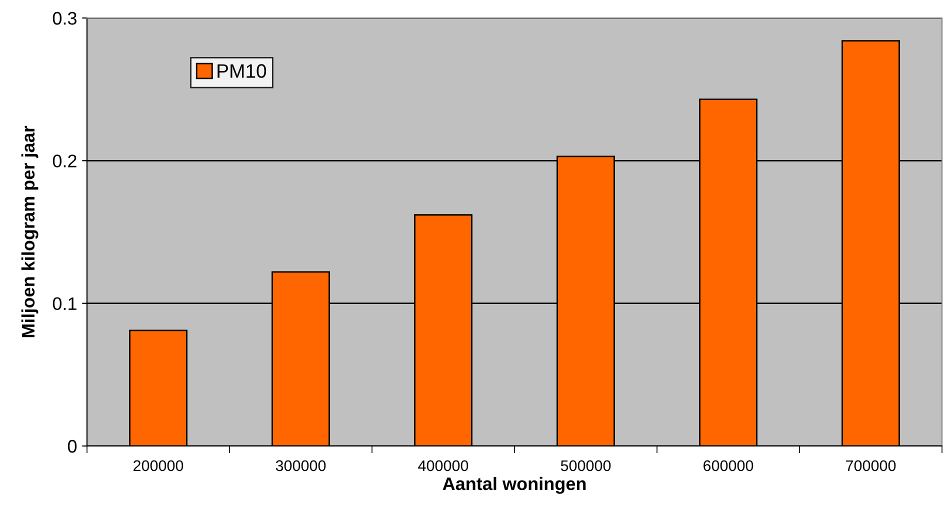 The image size is (943, 511). What do you see at coordinates (64, 161) in the screenshot?
I see `y-tick-label: 0.2` at bounding box center [64, 161].